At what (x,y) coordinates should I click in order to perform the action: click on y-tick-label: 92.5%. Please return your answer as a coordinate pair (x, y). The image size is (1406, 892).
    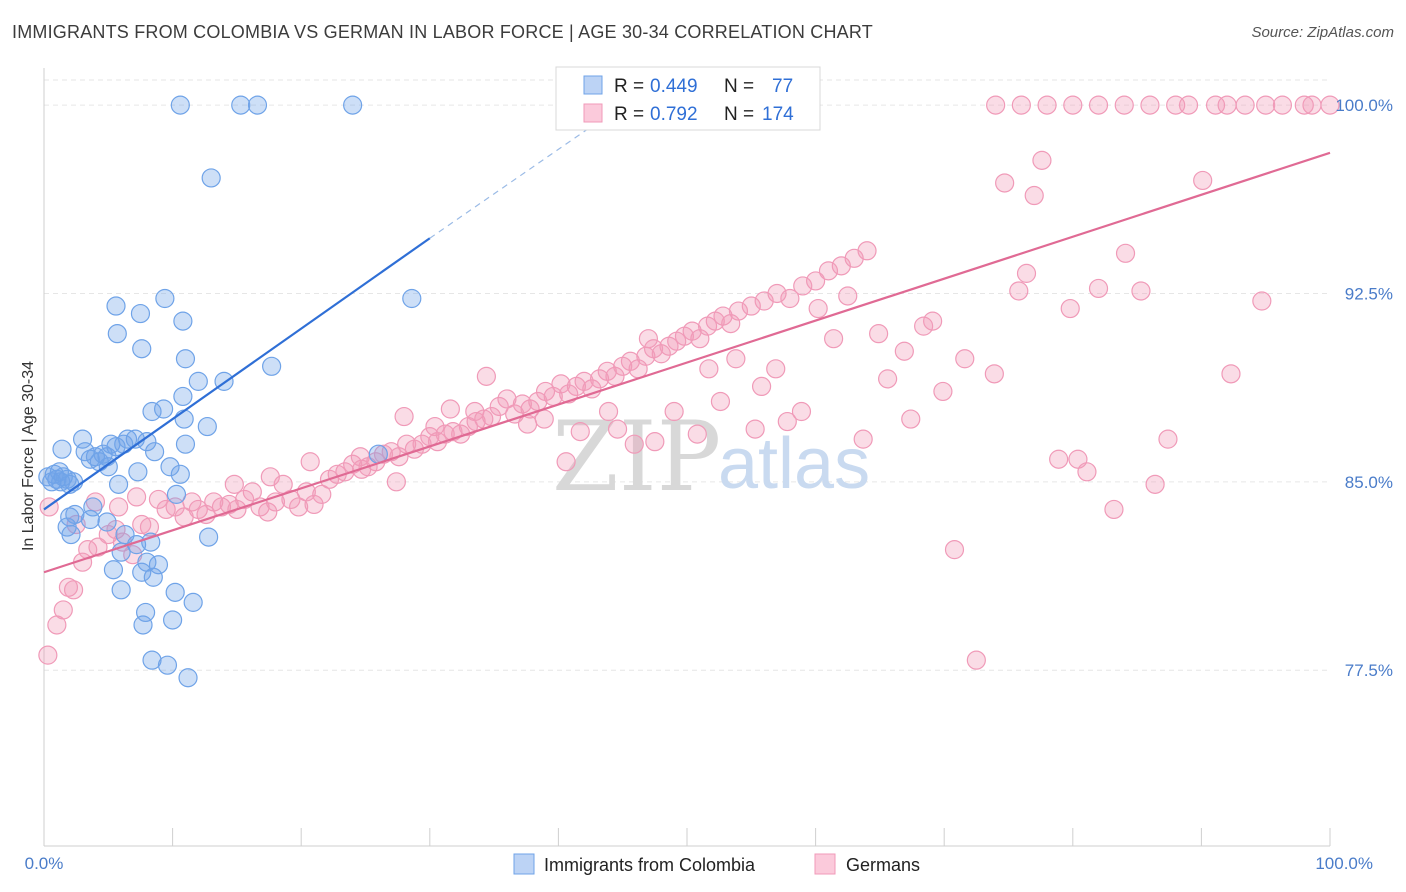
    Looking at the image, I should click on (1369, 293).